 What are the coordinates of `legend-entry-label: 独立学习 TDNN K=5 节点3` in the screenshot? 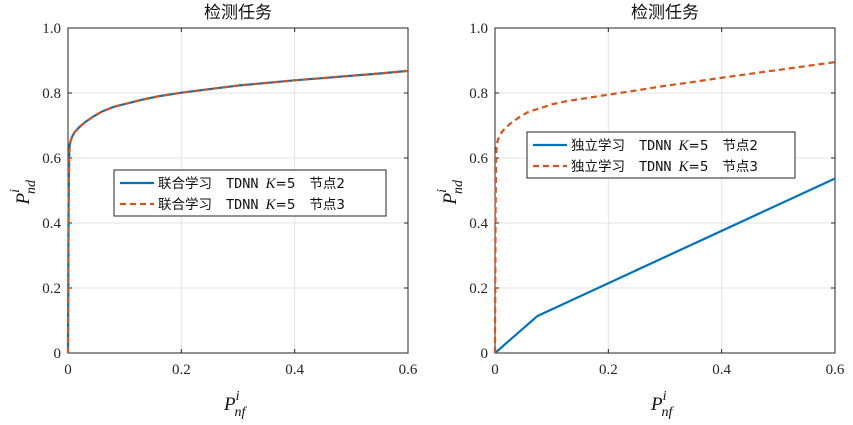 It's located at (664, 167).